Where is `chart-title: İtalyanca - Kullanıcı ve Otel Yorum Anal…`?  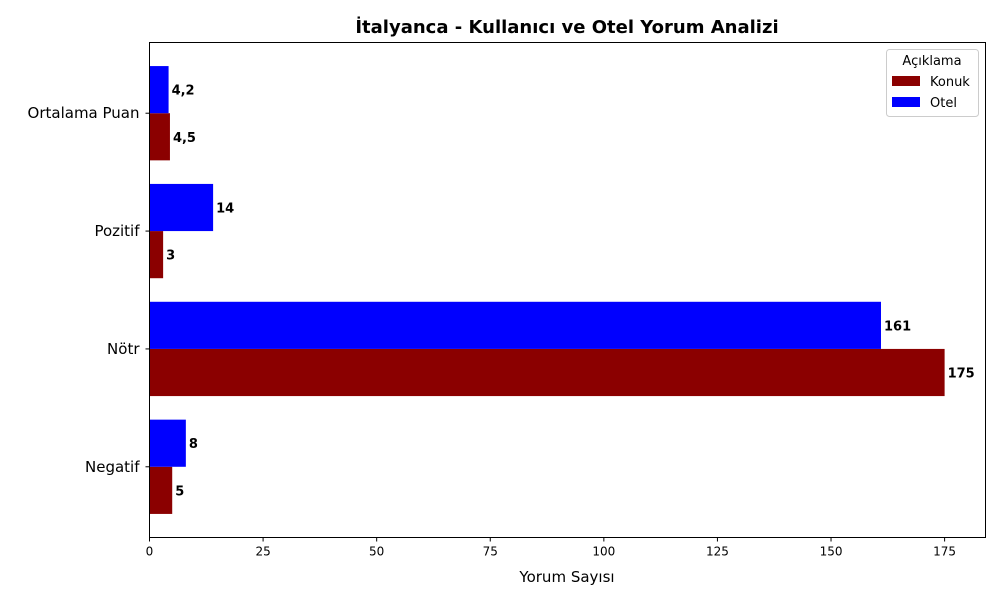 chart-title: İtalyanca - Kullanıcı ve Otel Yorum Anal… is located at coordinates (566, 27).